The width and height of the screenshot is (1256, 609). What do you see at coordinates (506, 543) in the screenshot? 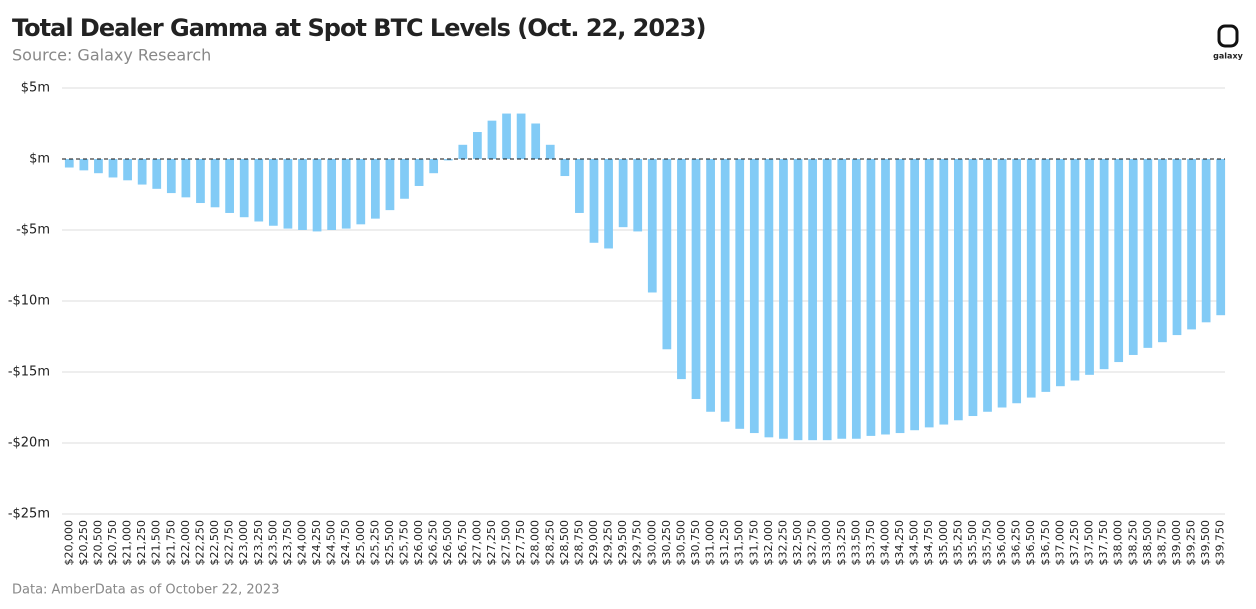
I see `x-tick-label: $27,500` at bounding box center [506, 543].